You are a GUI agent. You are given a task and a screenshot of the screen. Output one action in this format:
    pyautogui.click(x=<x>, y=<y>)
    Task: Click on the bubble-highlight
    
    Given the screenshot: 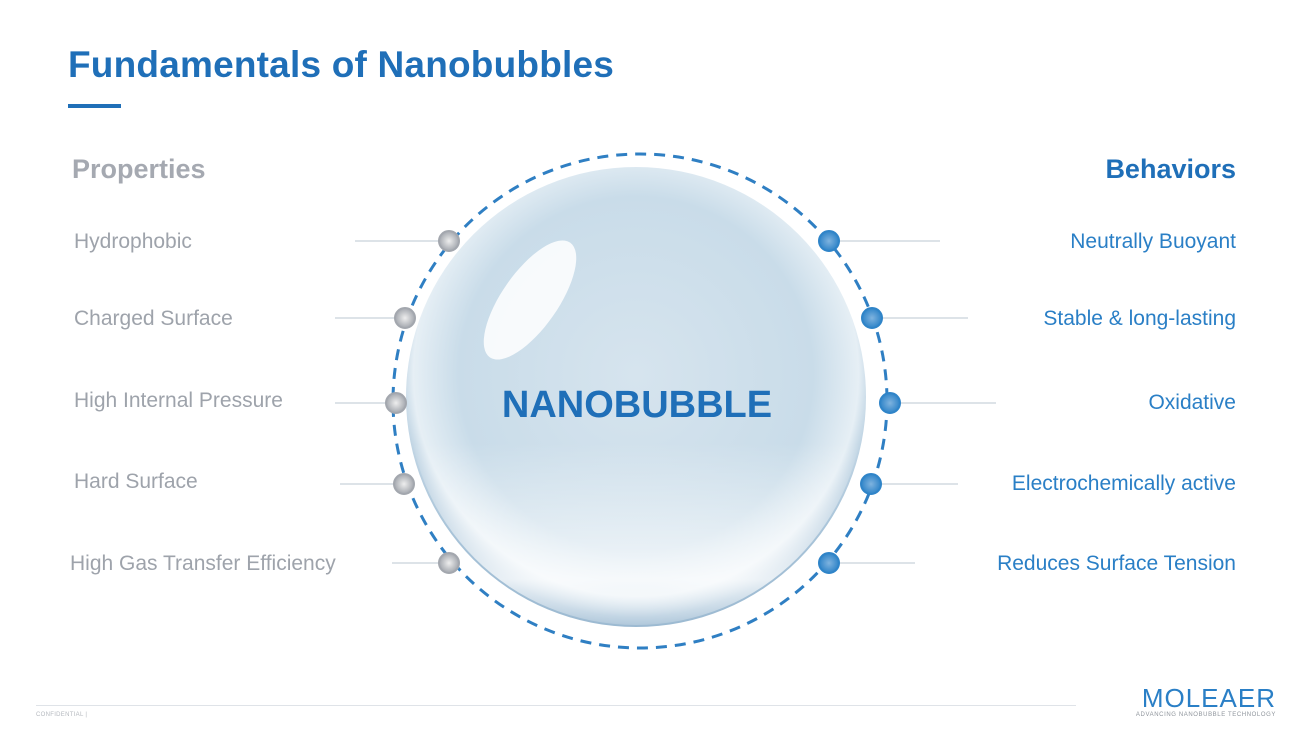 What is the action you would take?
    pyautogui.click(x=530, y=300)
    